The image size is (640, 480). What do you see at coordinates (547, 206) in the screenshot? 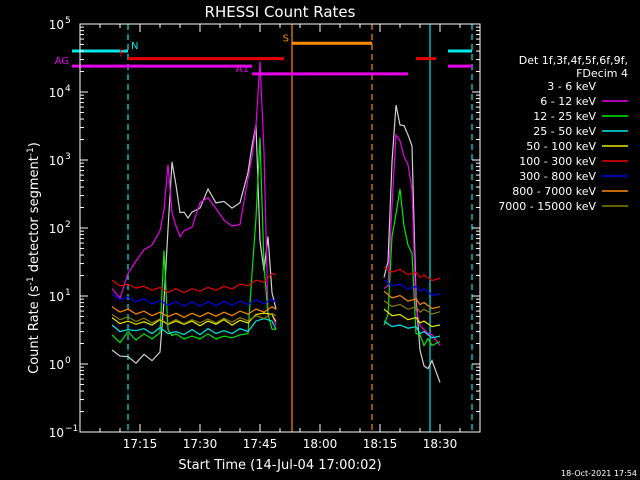
I see `legend-label: 7000 - 15000 keV` at bounding box center [547, 206].